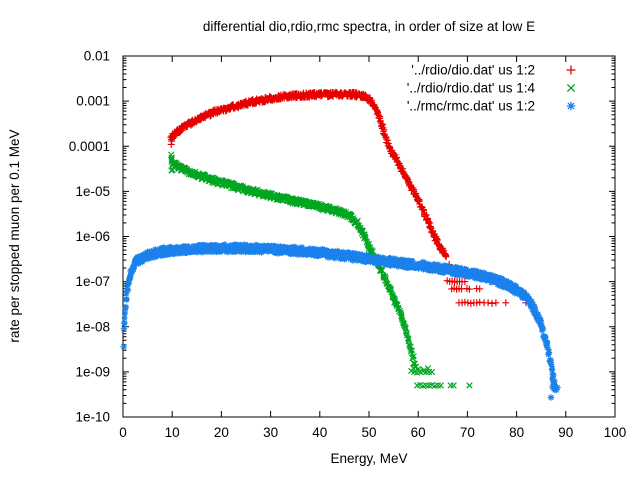  I want to click on legend-marker-rdio, so click(571, 88).